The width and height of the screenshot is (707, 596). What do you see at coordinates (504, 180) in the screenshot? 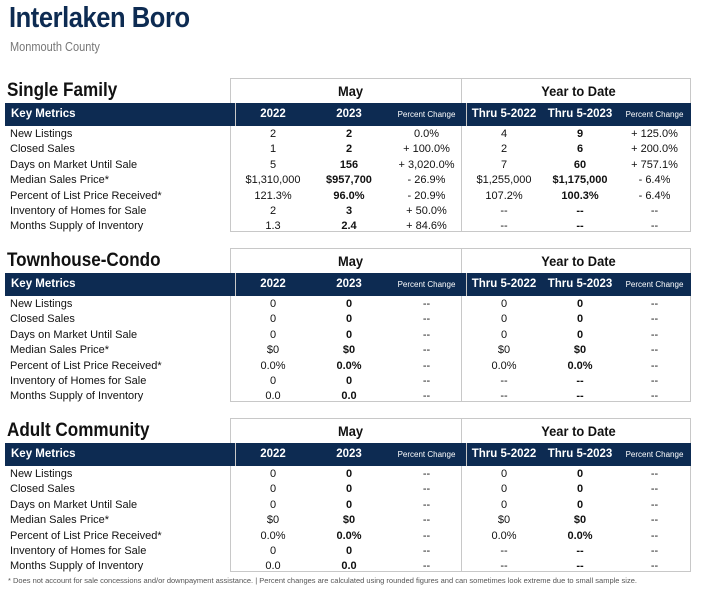
I see `metric-value: $1,255,000` at bounding box center [504, 180].